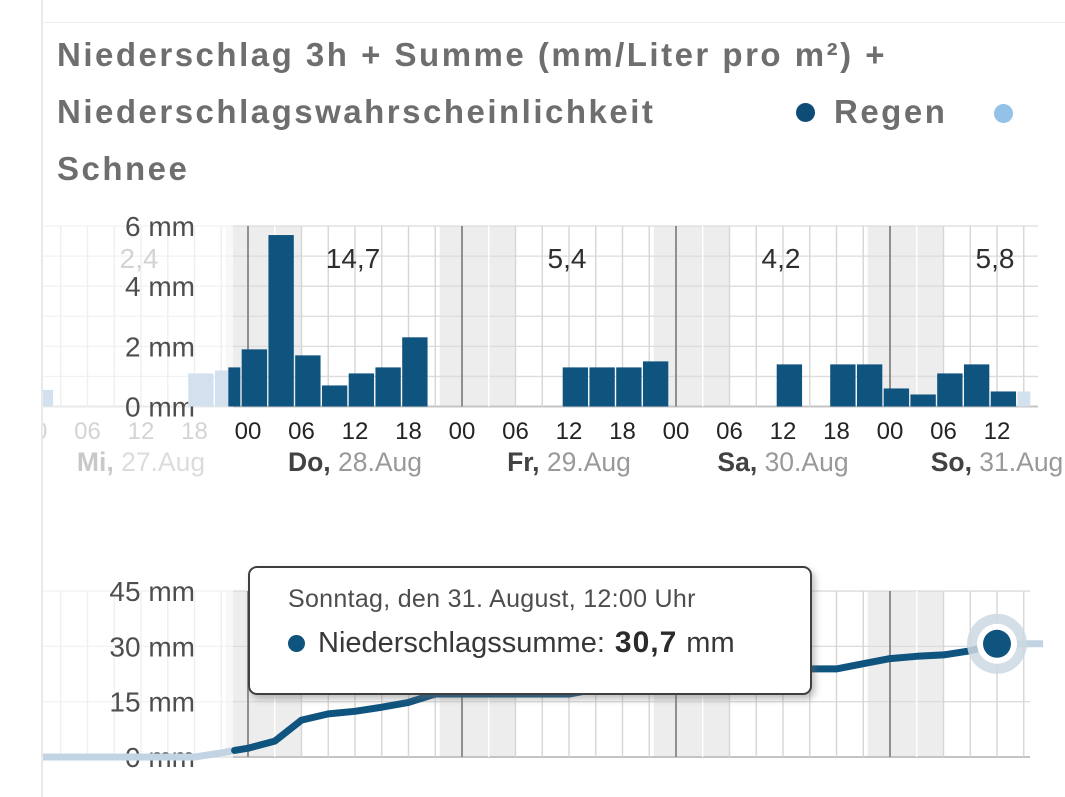  I want to click on tooltip-value-row: Niederschlagssumme: 30,7 mm, so click(549, 643).